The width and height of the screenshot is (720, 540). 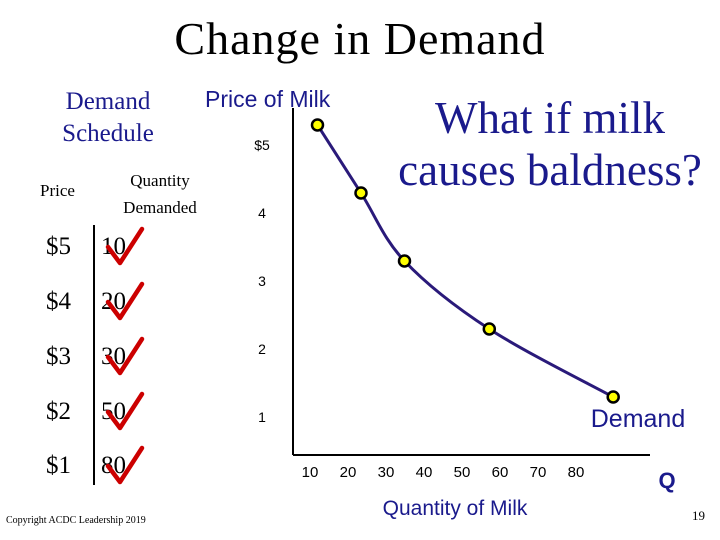 What do you see at coordinates (386, 472) in the screenshot?
I see `x-tick-label: 30` at bounding box center [386, 472].